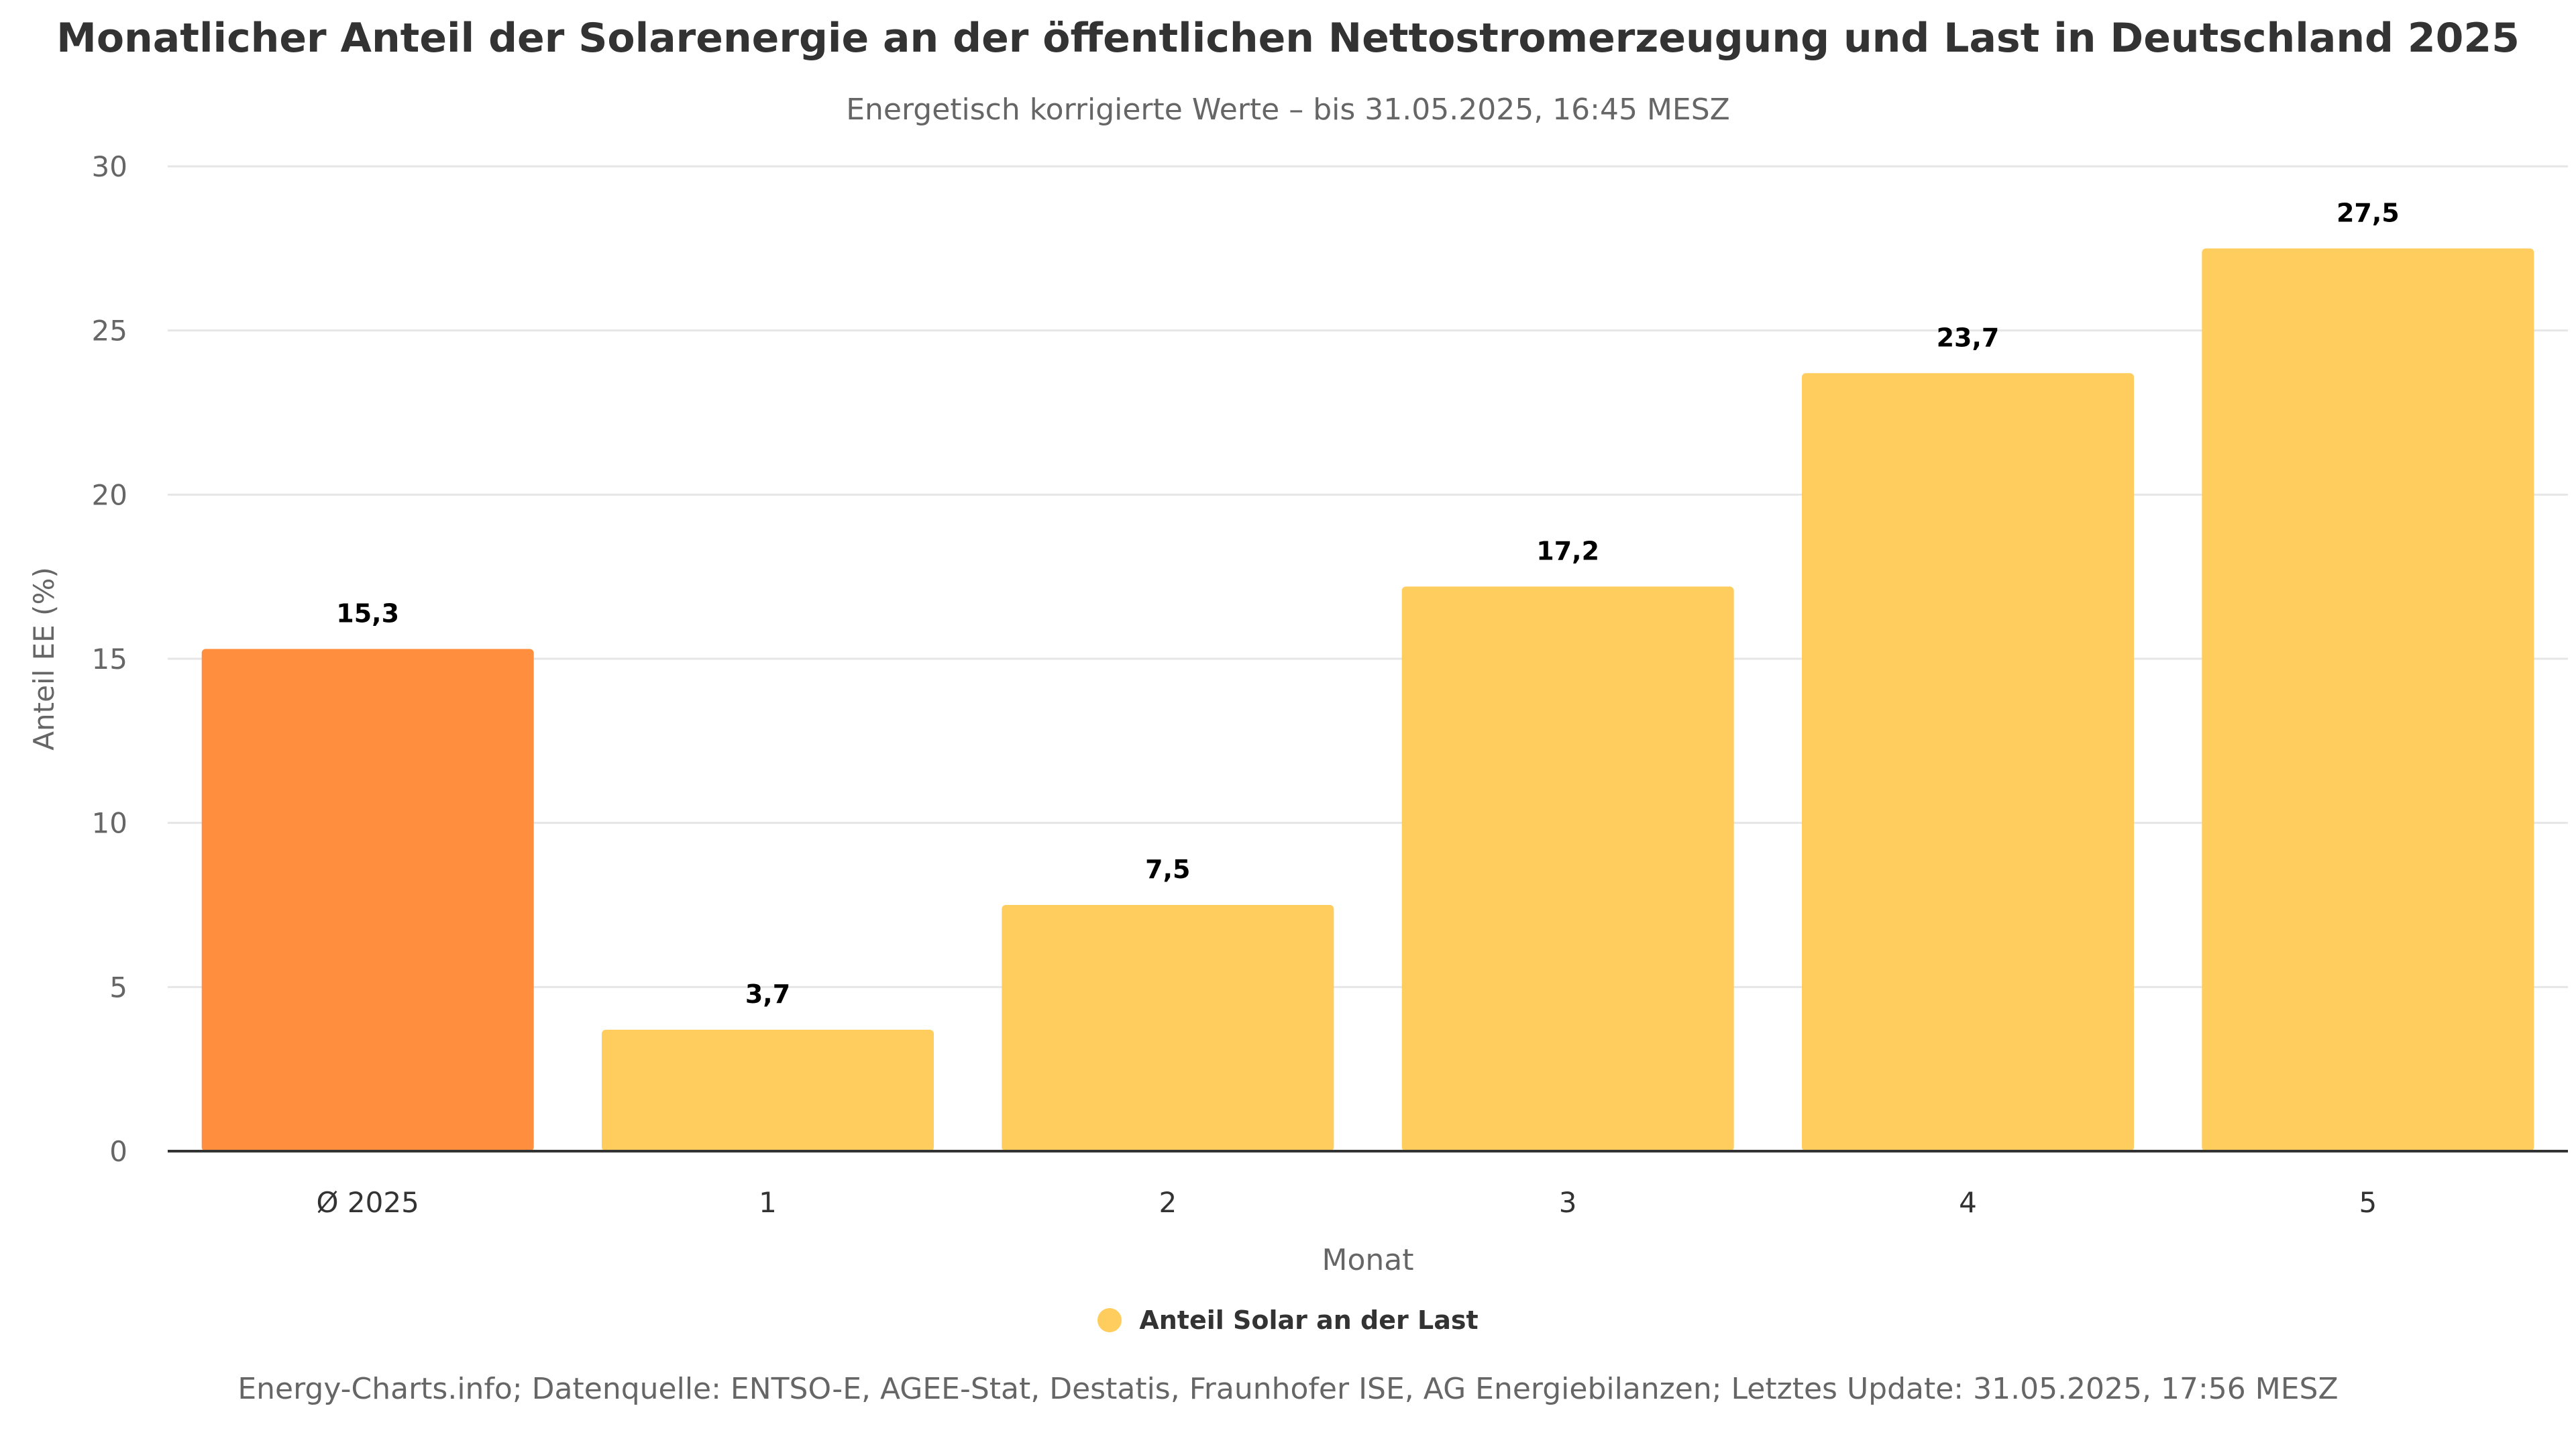 This screenshot has width=2576, height=1449. What do you see at coordinates (109, 494) in the screenshot?
I see `y-tick-label: 20` at bounding box center [109, 494].